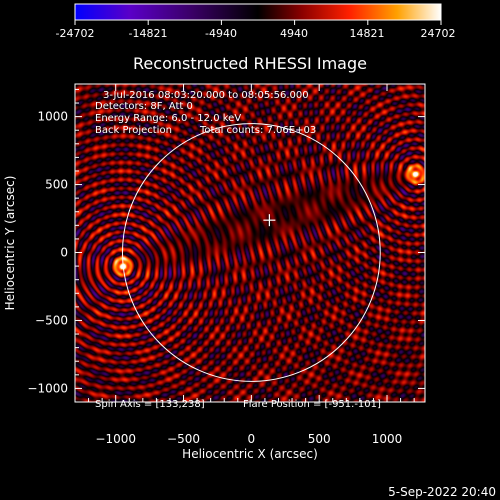  Describe the element at coordinates (183, 439) in the screenshot. I see `x-tick-label-1: −500` at that location.